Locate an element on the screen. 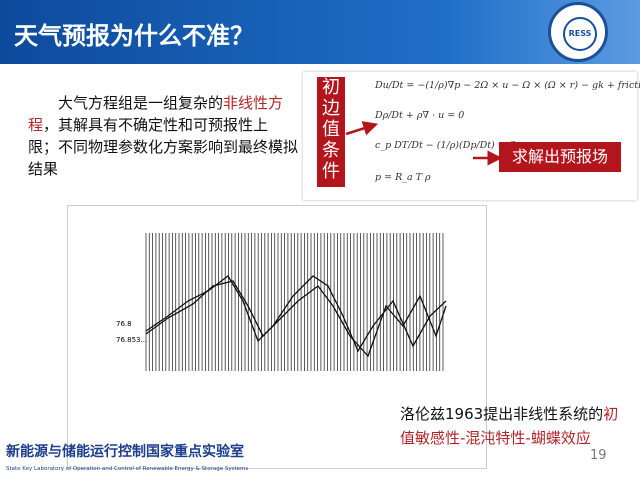 The width and height of the screenshot is (640, 480). lorenz-plot is located at coordinates (296, 302).